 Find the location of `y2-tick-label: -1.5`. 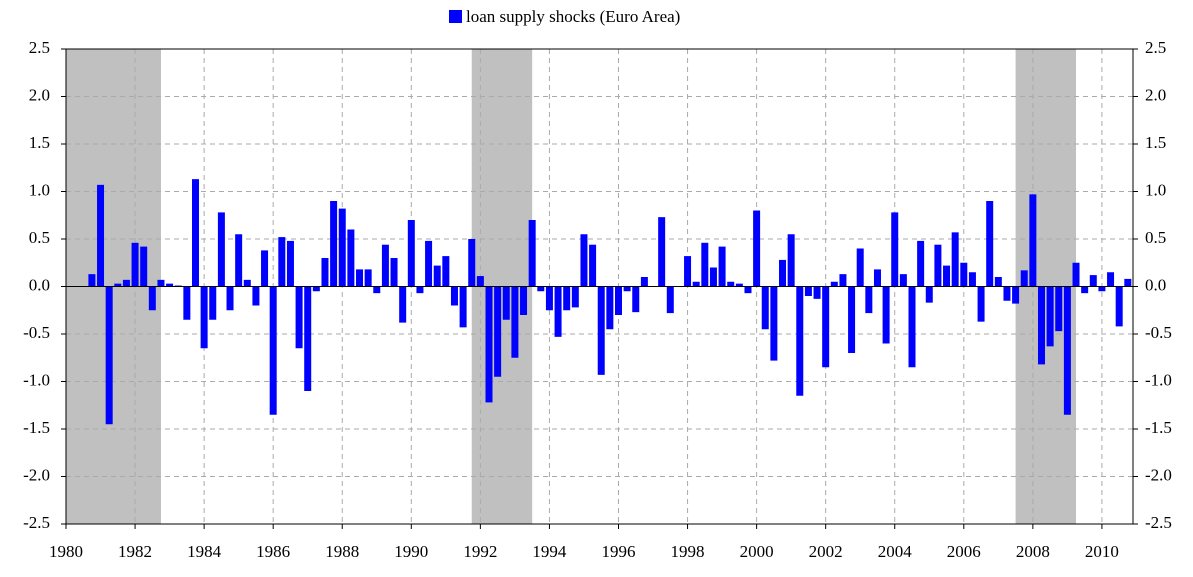

y2-tick-label: -1.5 is located at coordinates (1158, 427).